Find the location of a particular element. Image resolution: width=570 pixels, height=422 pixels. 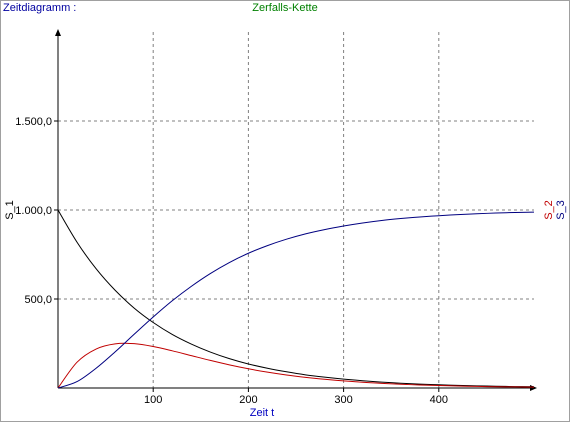

y-axis-label-right-s3: S_3 is located at coordinates (561, 210).